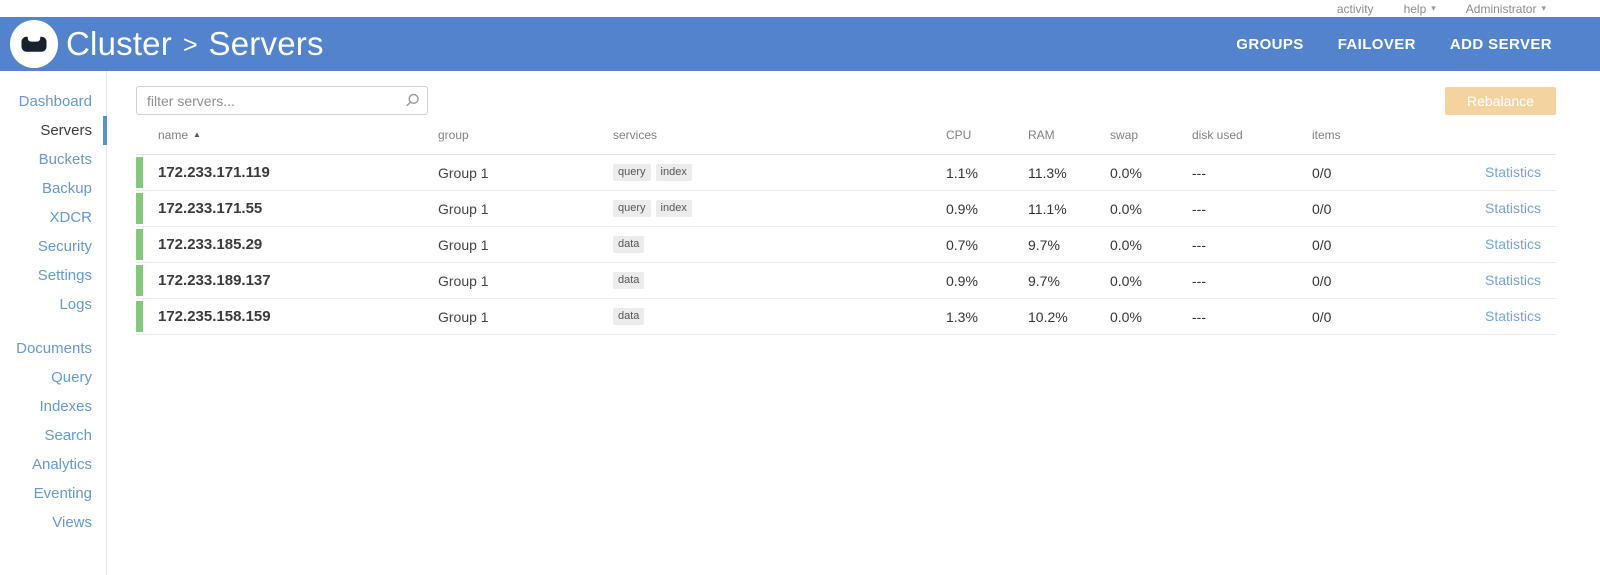 This screenshot has width=1600, height=575. What do you see at coordinates (71, 377) in the screenshot?
I see `sidebar-item-query: Query` at bounding box center [71, 377].